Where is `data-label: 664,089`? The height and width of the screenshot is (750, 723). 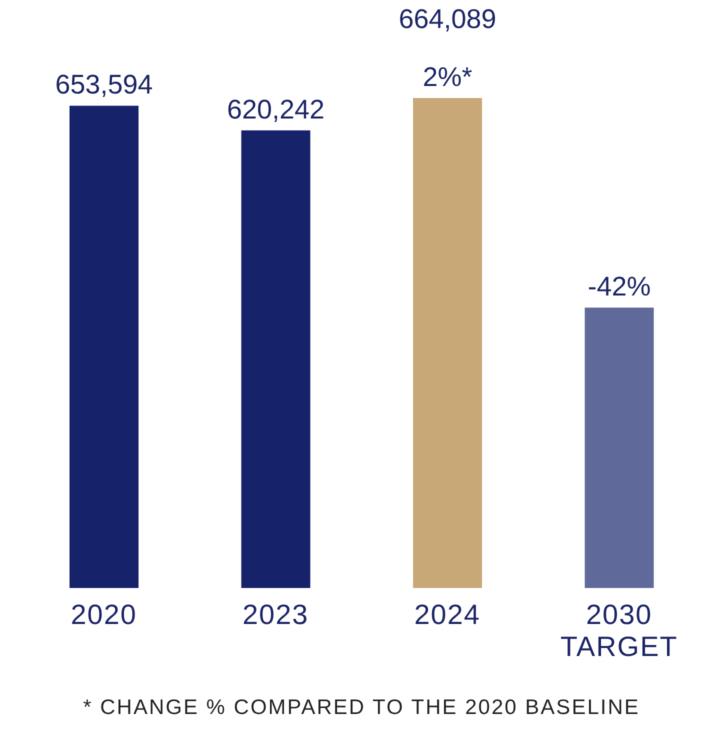
data-label: 664,089 is located at coordinates (447, 19).